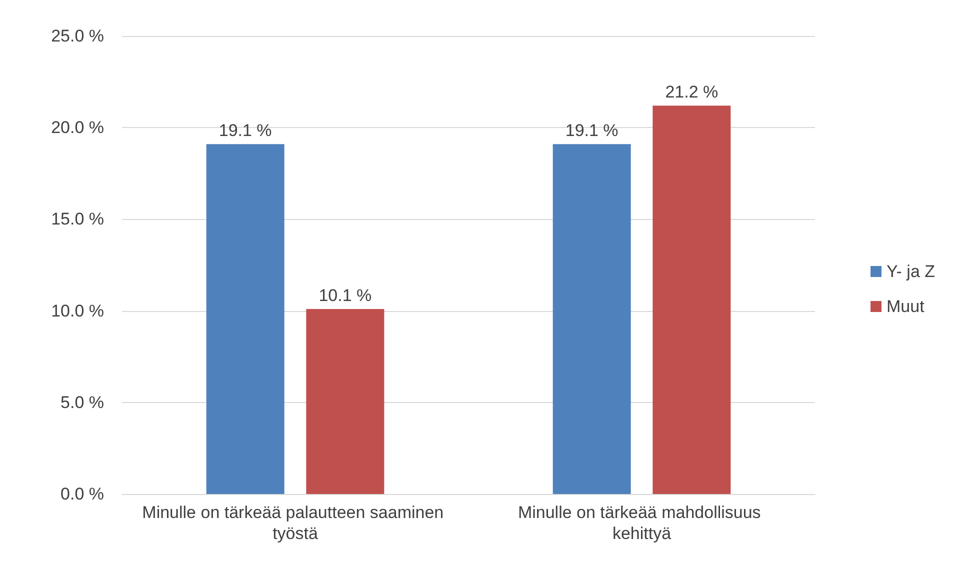  What do you see at coordinates (295, 523) in the screenshot?
I see `x-tick-label: Minulle on tärkeää palautteen saaminen työstä` at bounding box center [295, 523].